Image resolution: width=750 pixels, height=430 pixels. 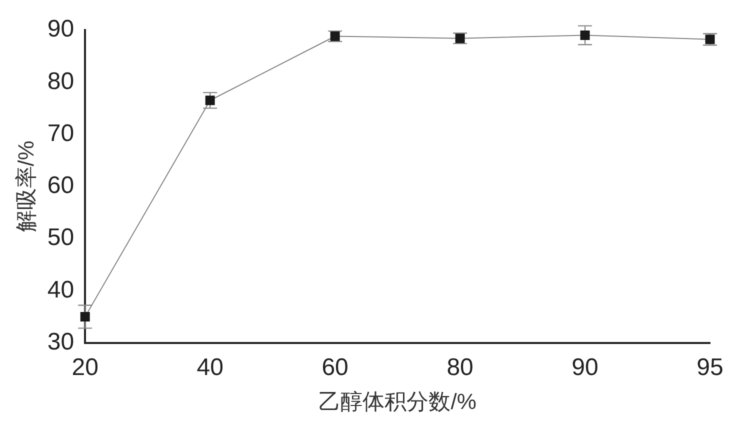 I want to click on y-tick-label: 30, so click(x=60, y=342).